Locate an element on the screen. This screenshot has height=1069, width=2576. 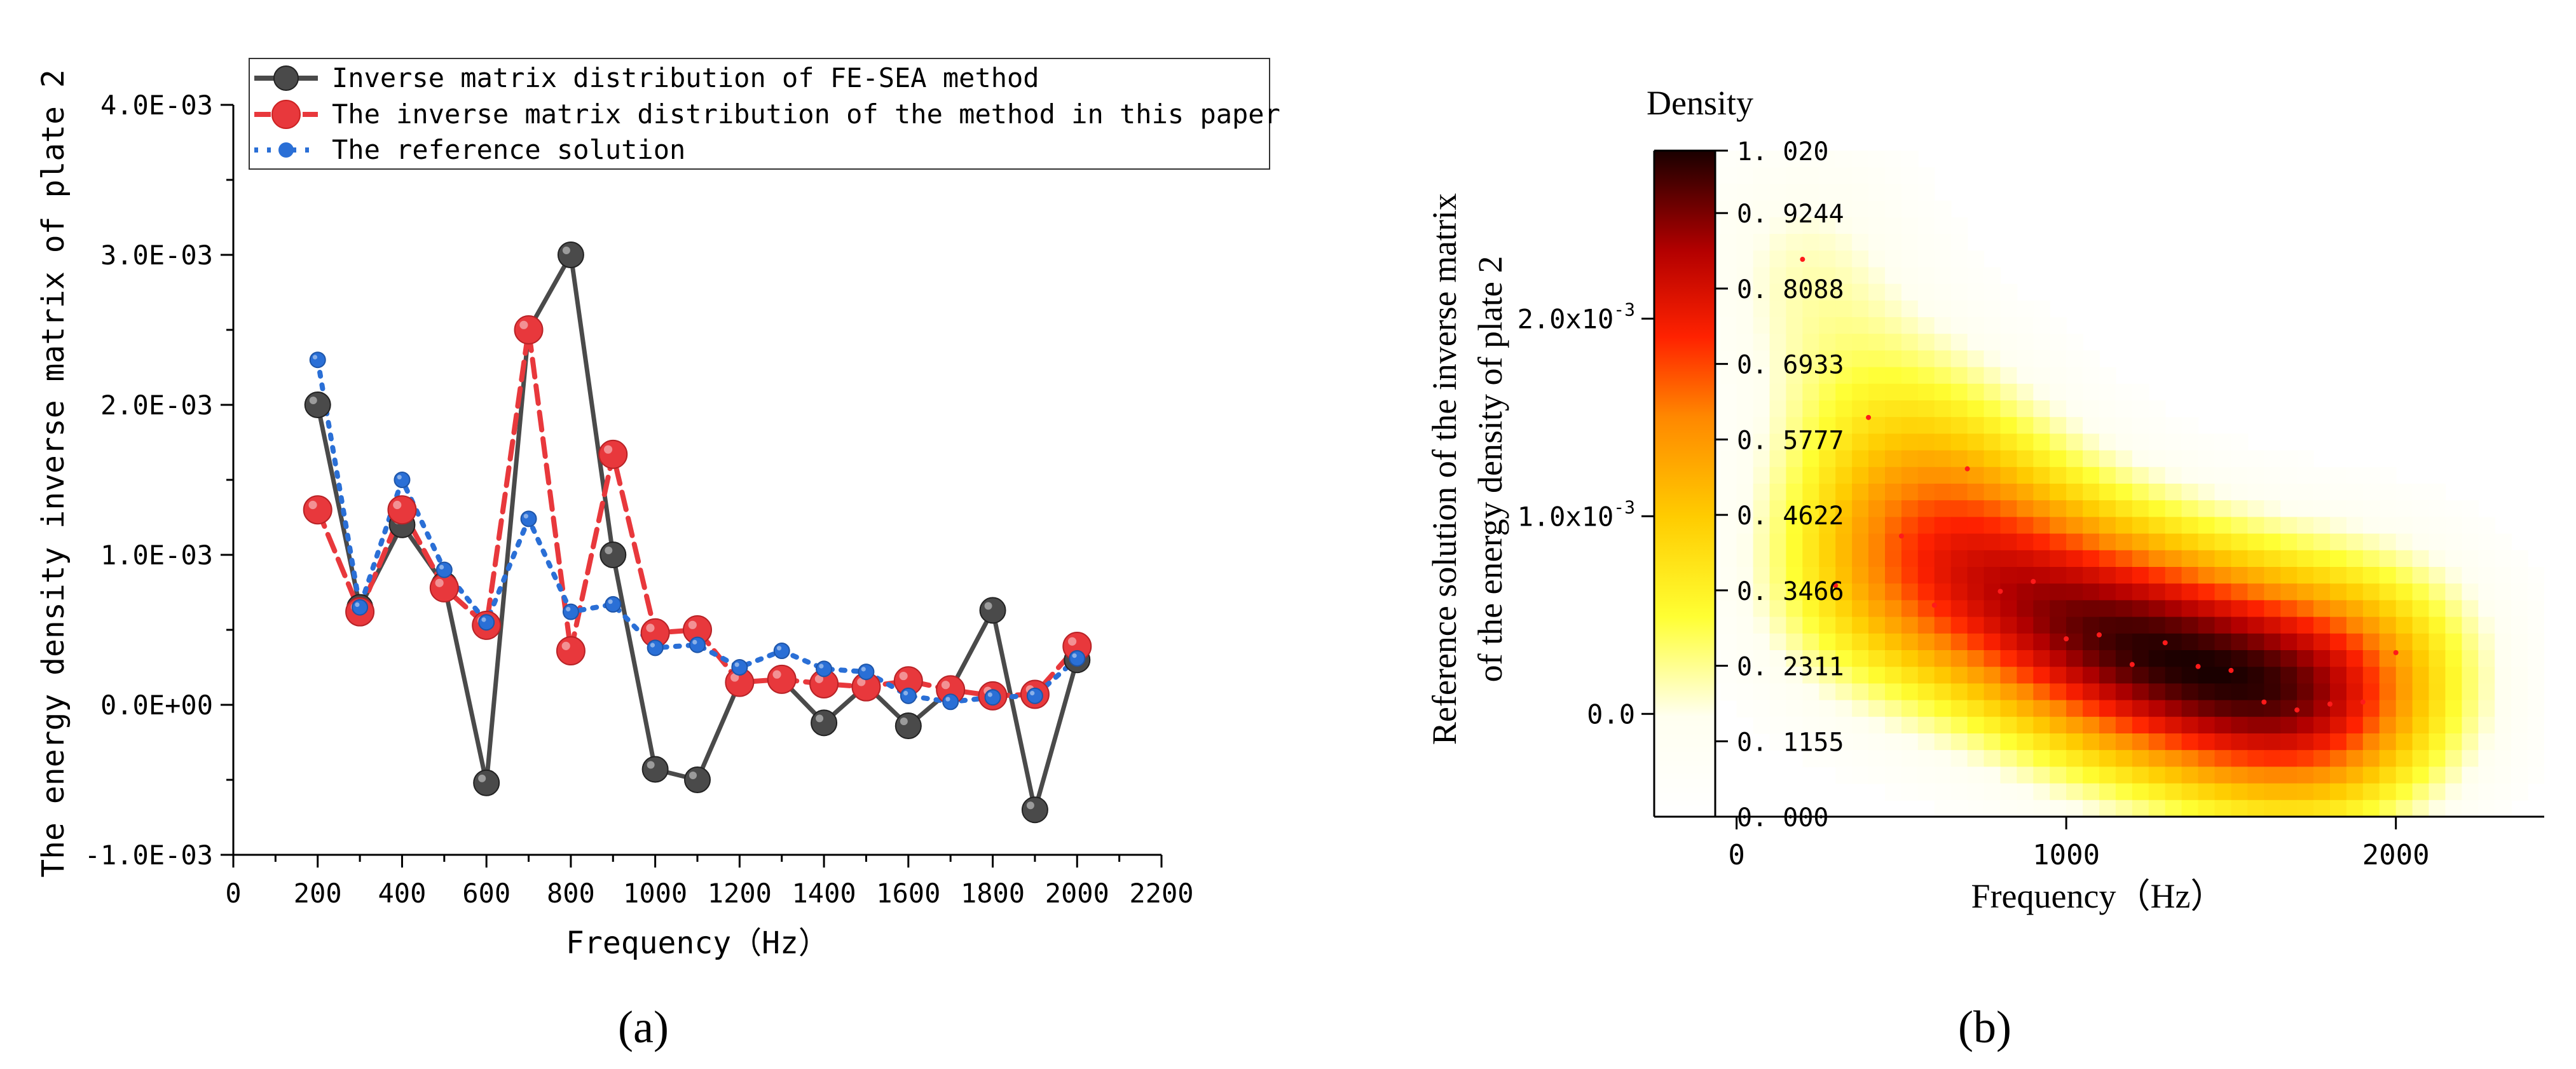
a-y-tick-label: 2.0E-03 is located at coordinates (156, 405).